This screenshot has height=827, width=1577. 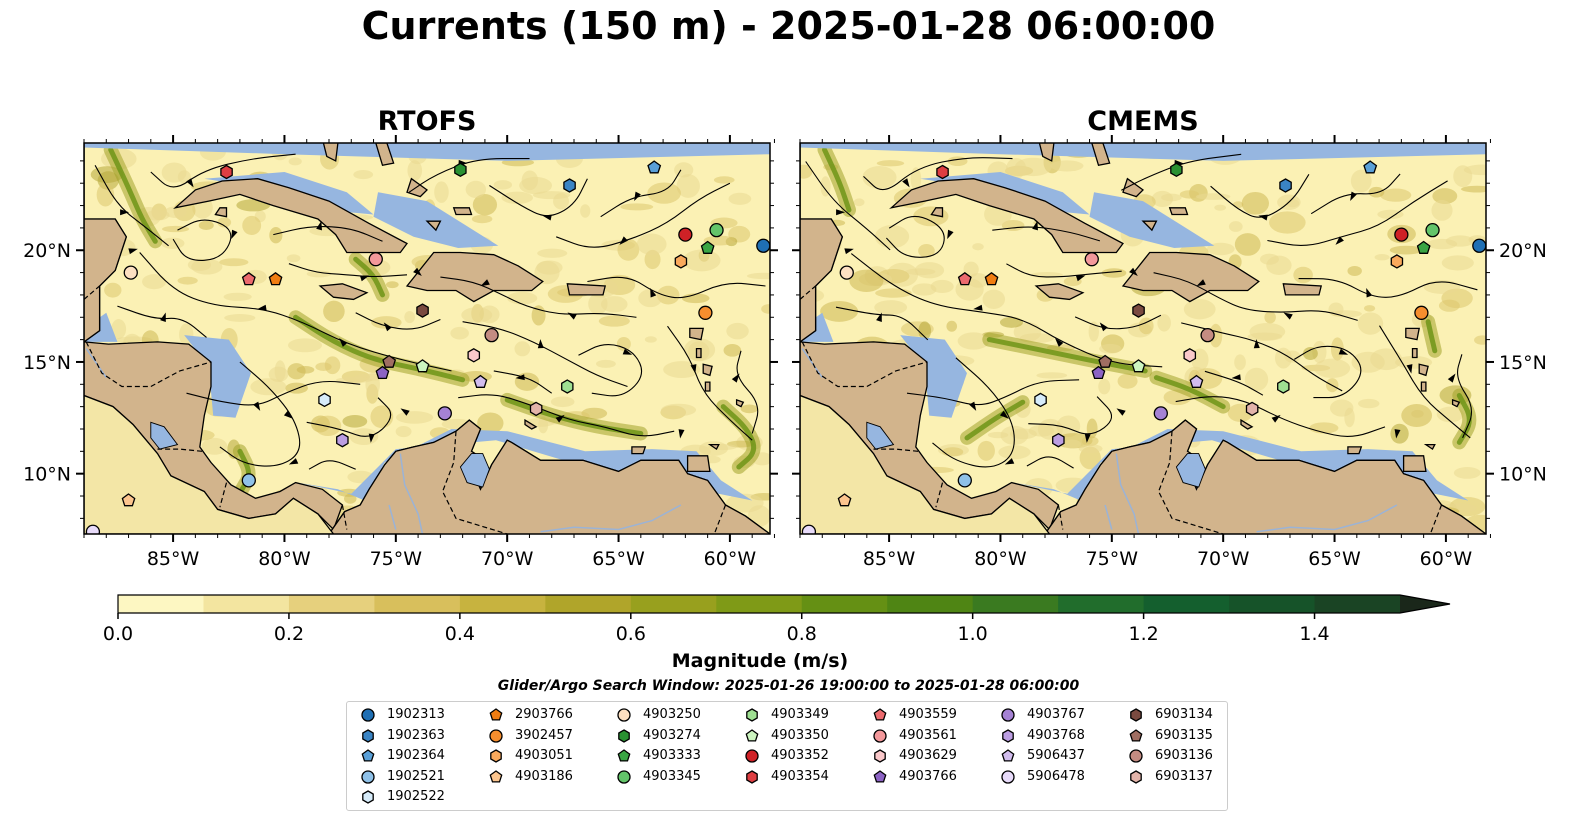 What do you see at coordinates (221, 212) in the screenshot?
I see `land-isla` at bounding box center [221, 212].